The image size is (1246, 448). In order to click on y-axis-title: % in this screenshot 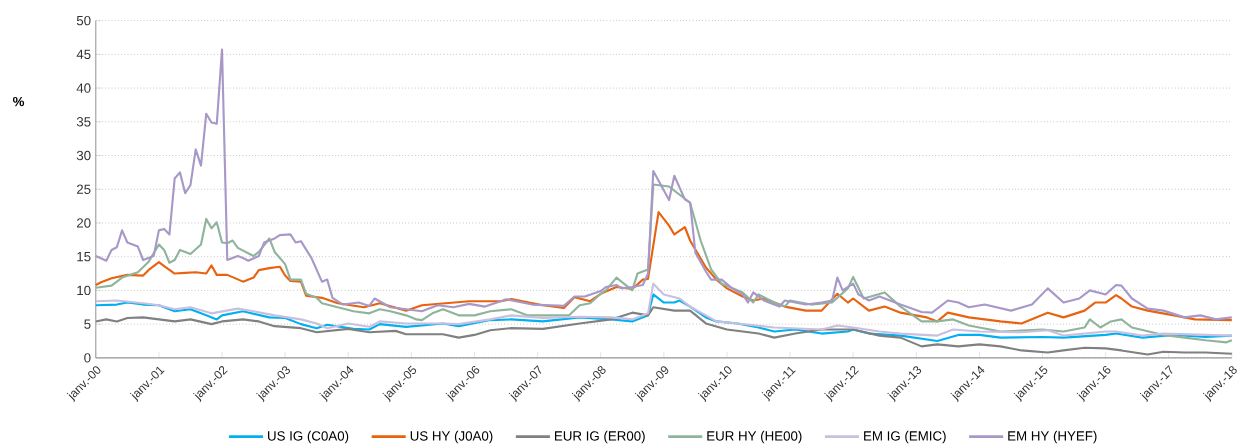, I will do `click(18, 101)`.